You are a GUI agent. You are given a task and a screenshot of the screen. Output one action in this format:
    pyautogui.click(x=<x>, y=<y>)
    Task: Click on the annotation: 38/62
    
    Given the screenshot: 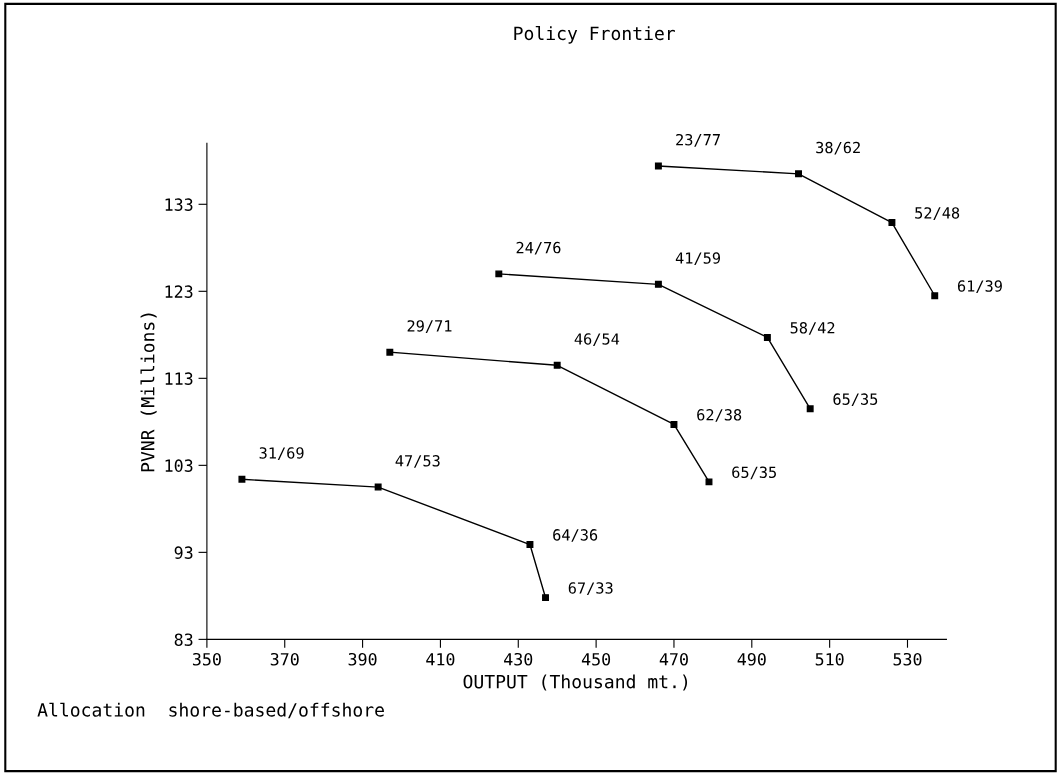 What is the action you would take?
    pyautogui.click(x=838, y=148)
    